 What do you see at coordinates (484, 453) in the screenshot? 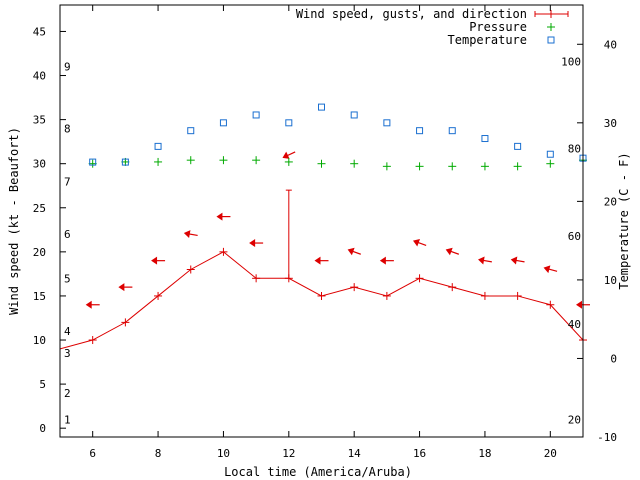
I see `x-tick-label: 18` at bounding box center [484, 453].